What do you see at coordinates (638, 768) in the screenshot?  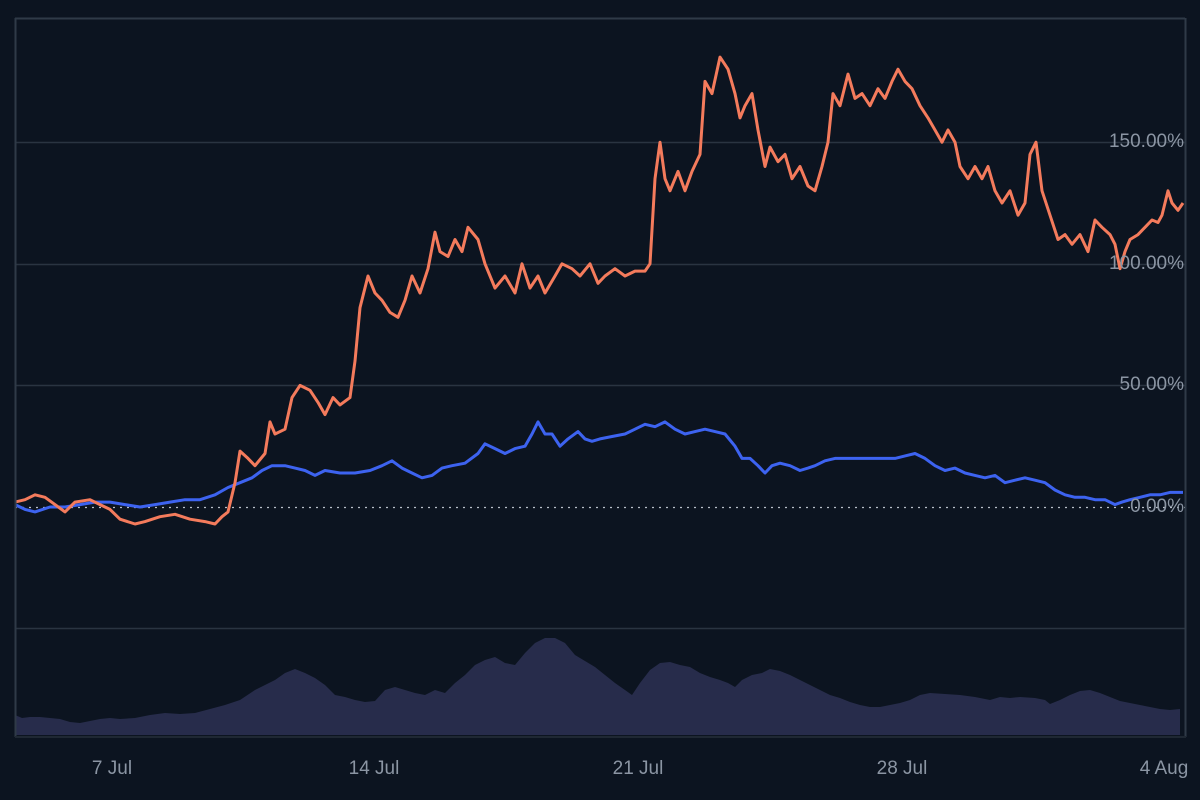 I see `x-axis-label-21-jul: 21 Jul` at bounding box center [638, 768].